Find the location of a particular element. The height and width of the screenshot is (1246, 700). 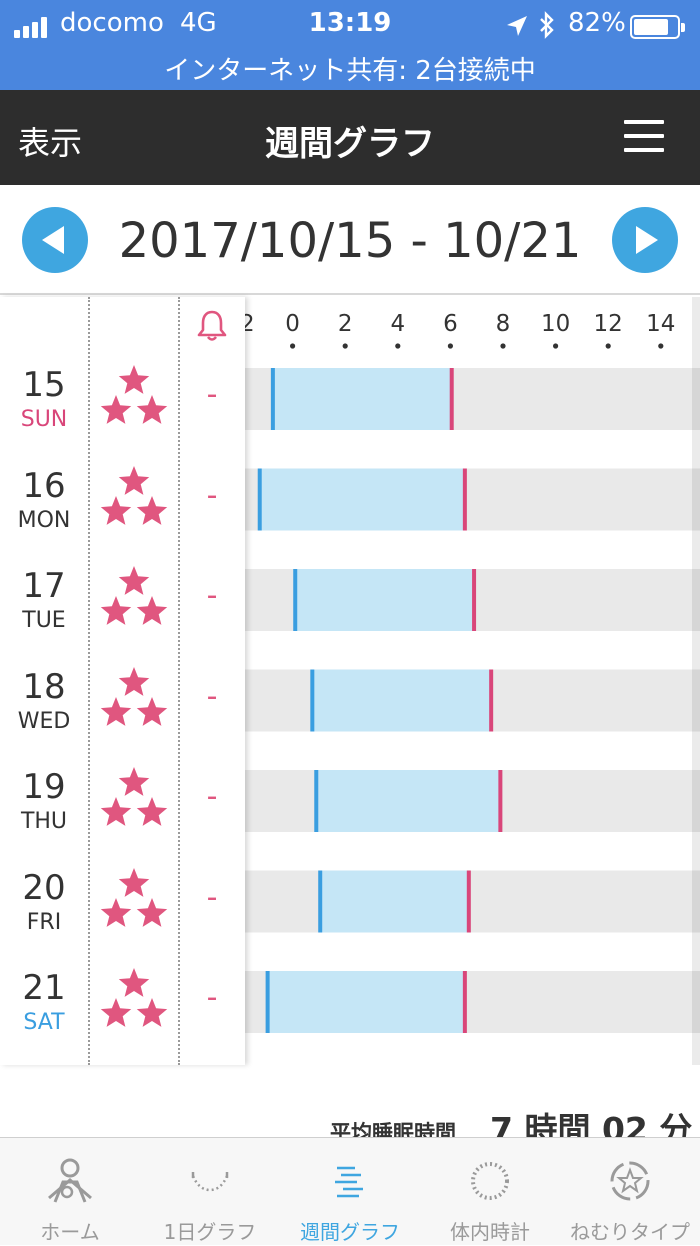

day-number: 18 is located at coordinates (44, 686).